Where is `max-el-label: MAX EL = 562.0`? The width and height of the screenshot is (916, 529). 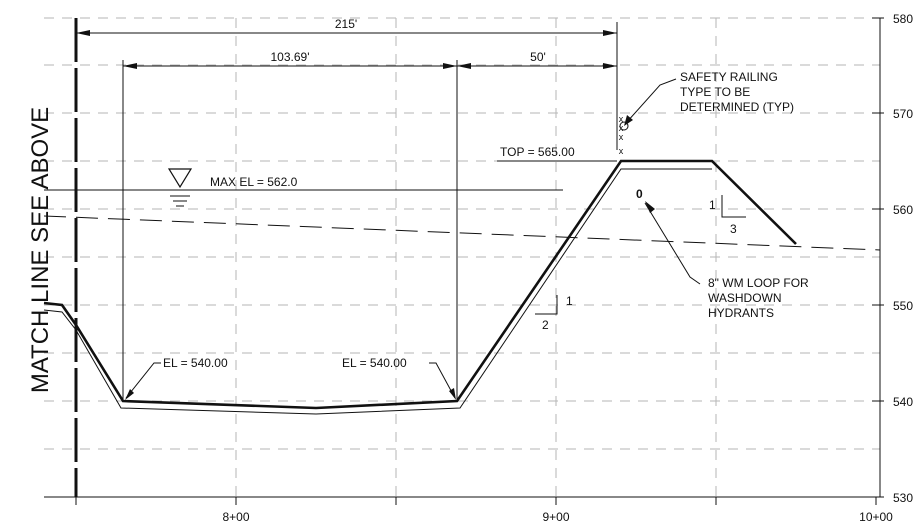 max-el-label: MAX EL = 562.0 is located at coordinates (254, 182).